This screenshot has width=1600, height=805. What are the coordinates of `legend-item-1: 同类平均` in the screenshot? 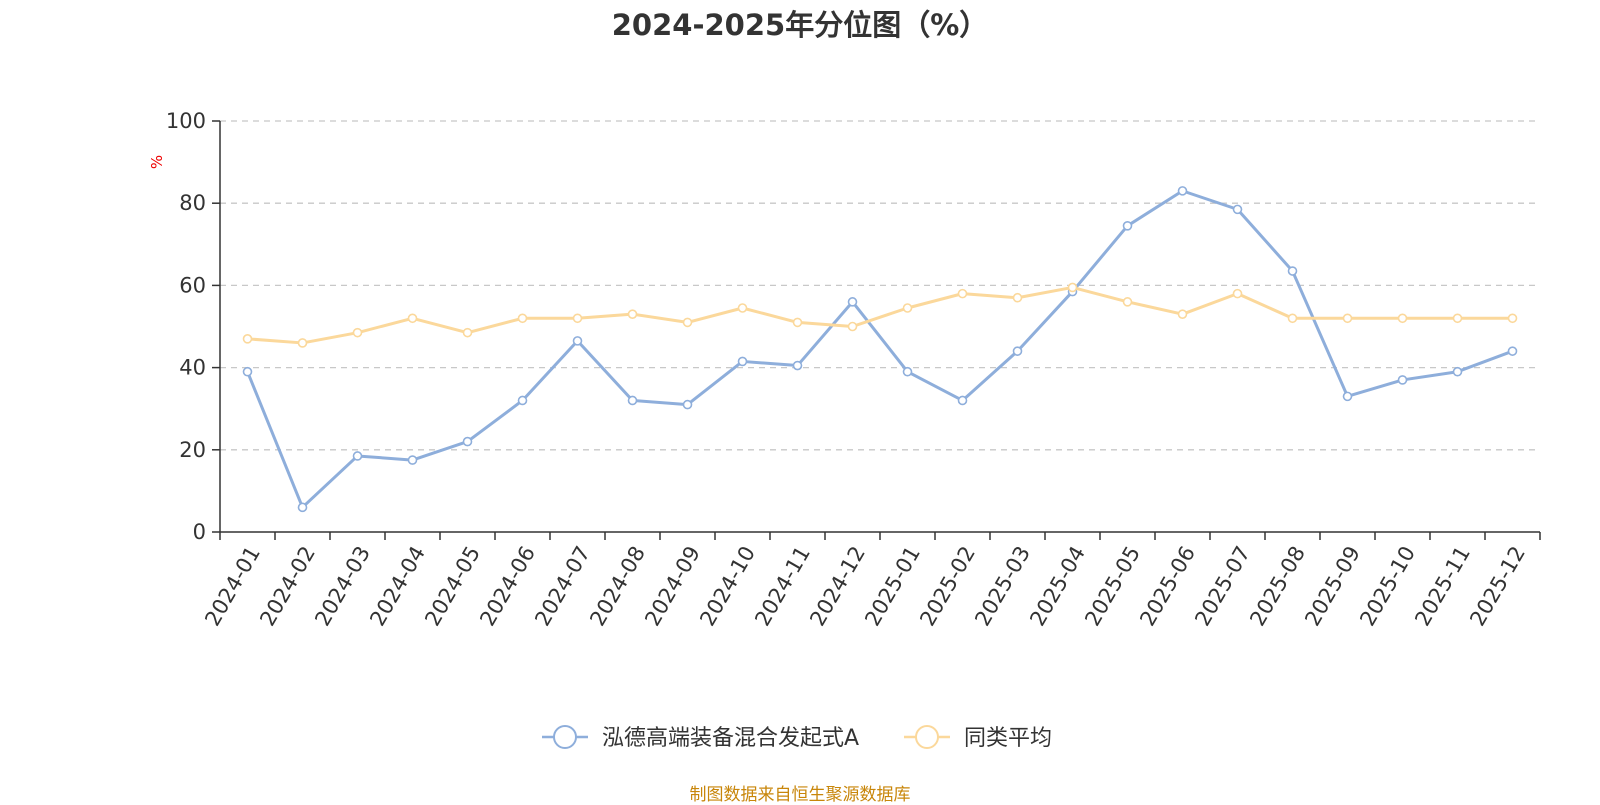 It's located at (978, 738).